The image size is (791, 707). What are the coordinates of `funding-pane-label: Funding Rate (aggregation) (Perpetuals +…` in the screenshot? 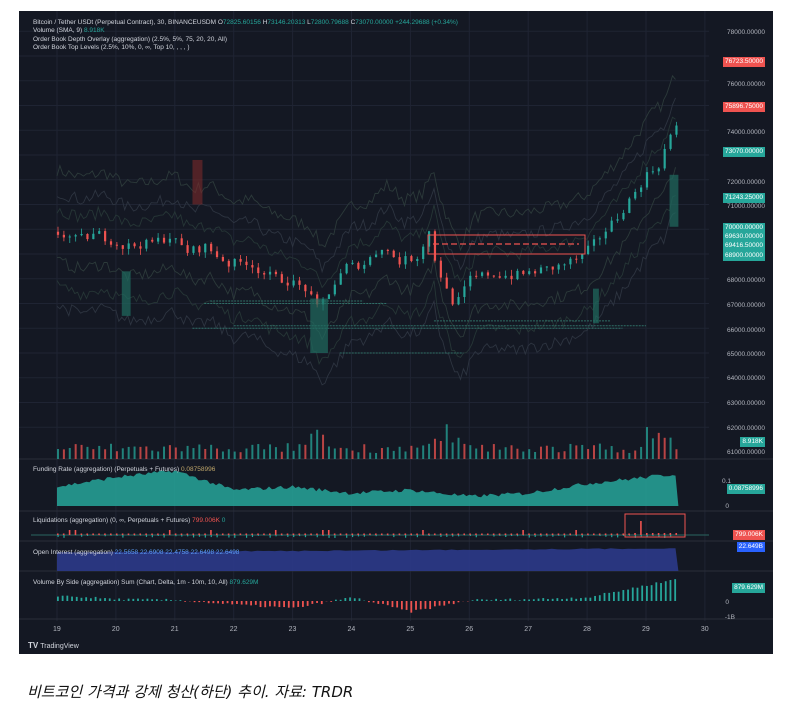 It's located at (124, 469).